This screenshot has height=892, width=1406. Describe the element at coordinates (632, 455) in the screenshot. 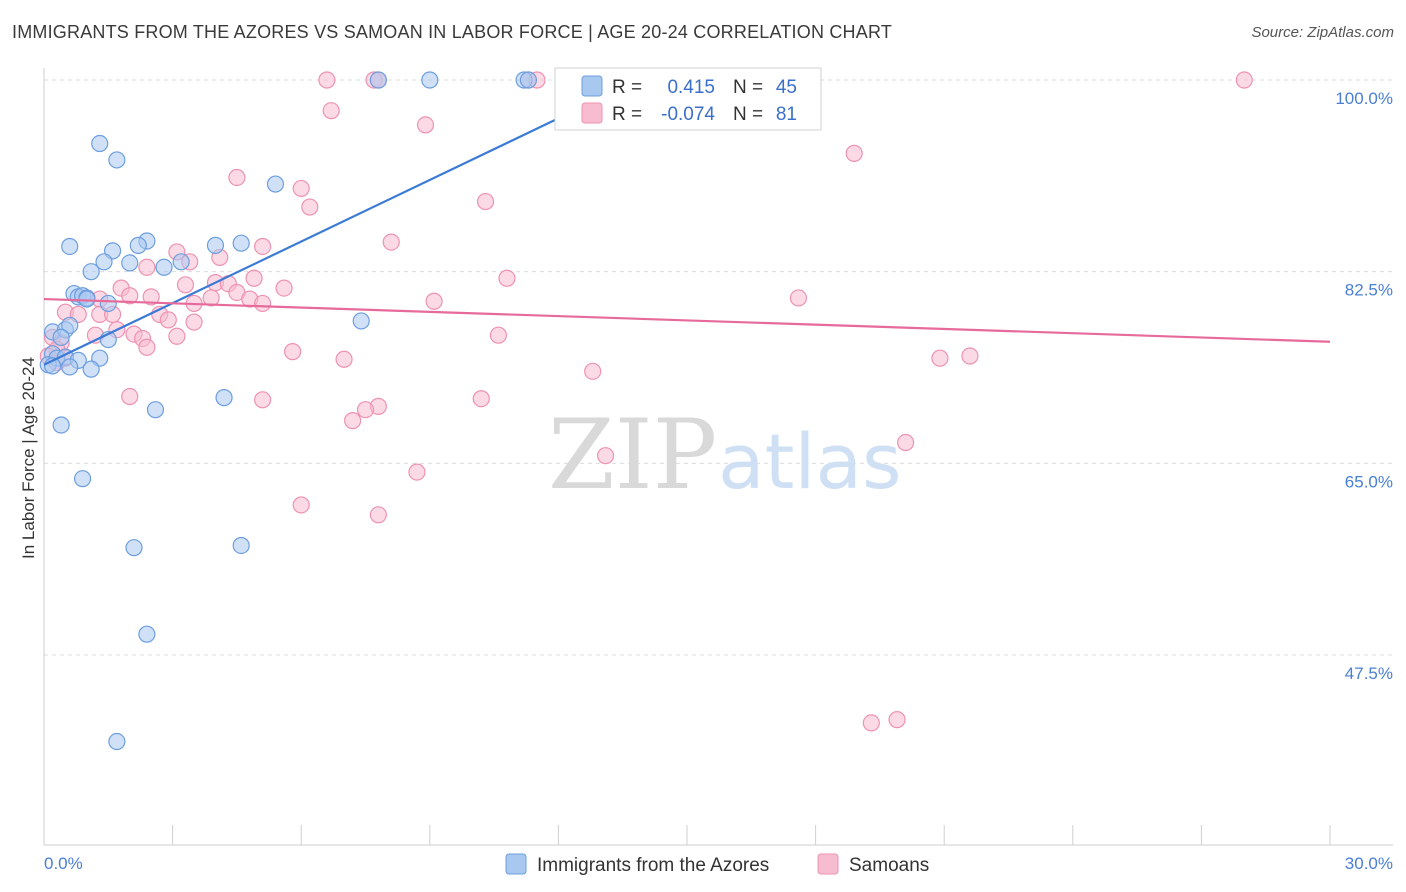

I see `watermark-zip: ZIP` at that location.